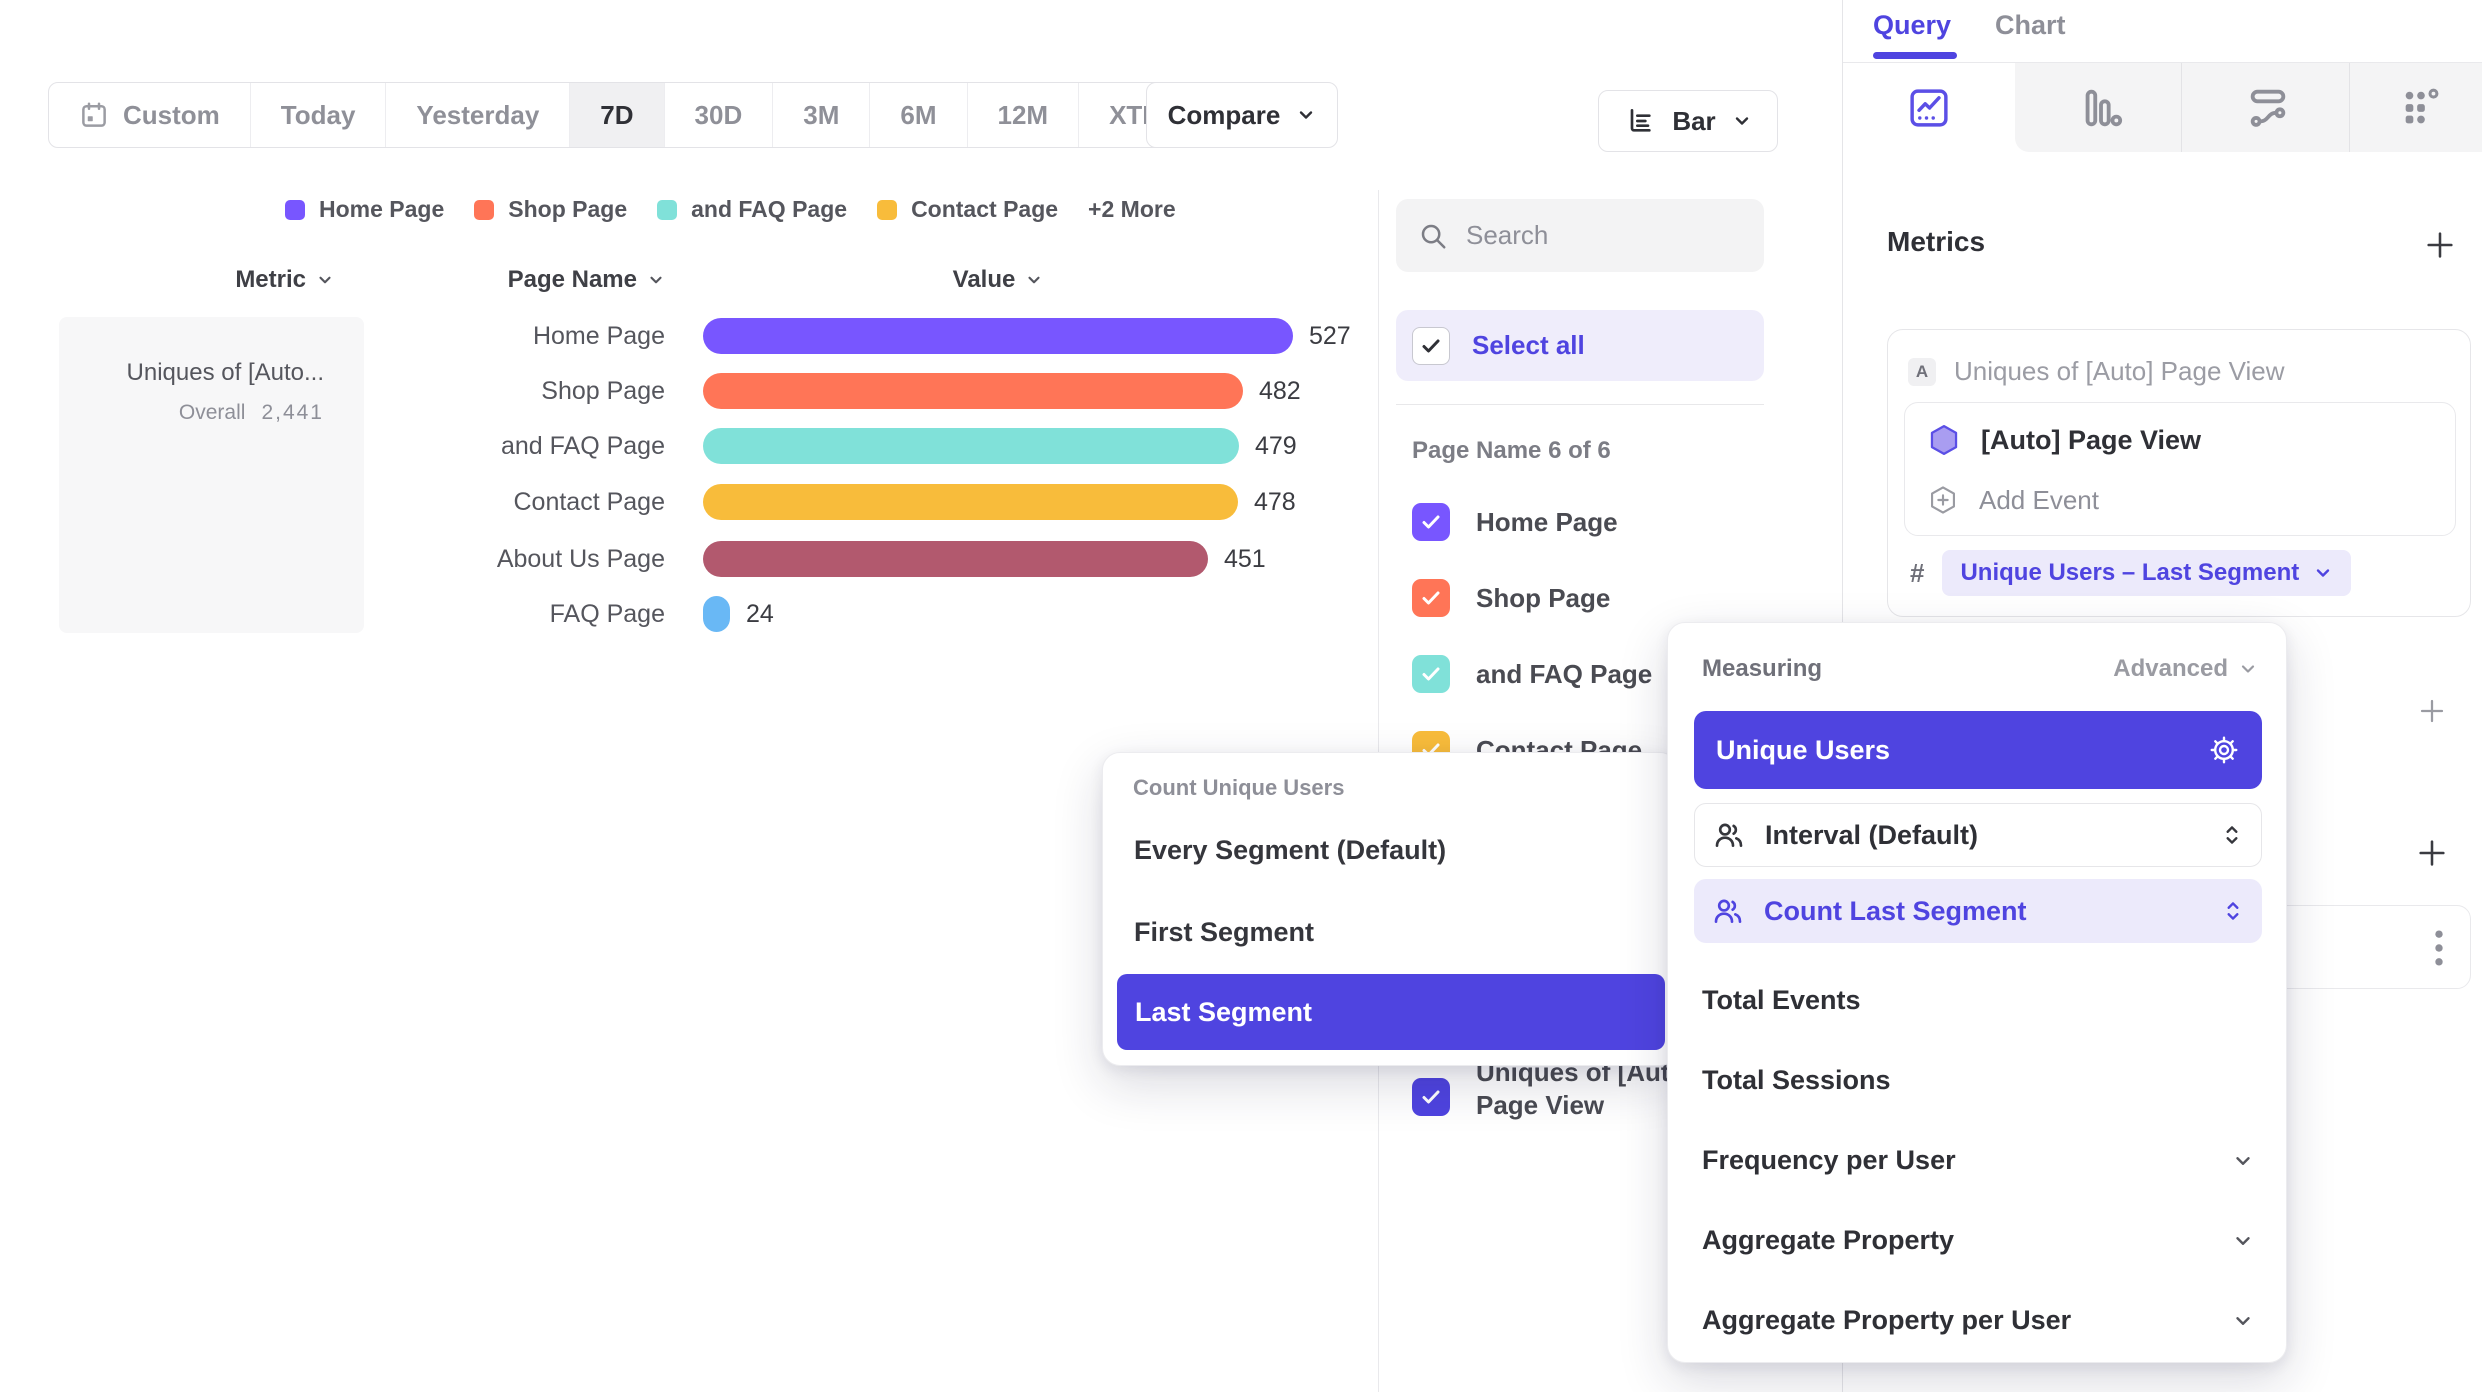  What do you see at coordinates (955, 559) in the screenshot?
I see `bar-about-us-page` at bounding box center [955, 559].